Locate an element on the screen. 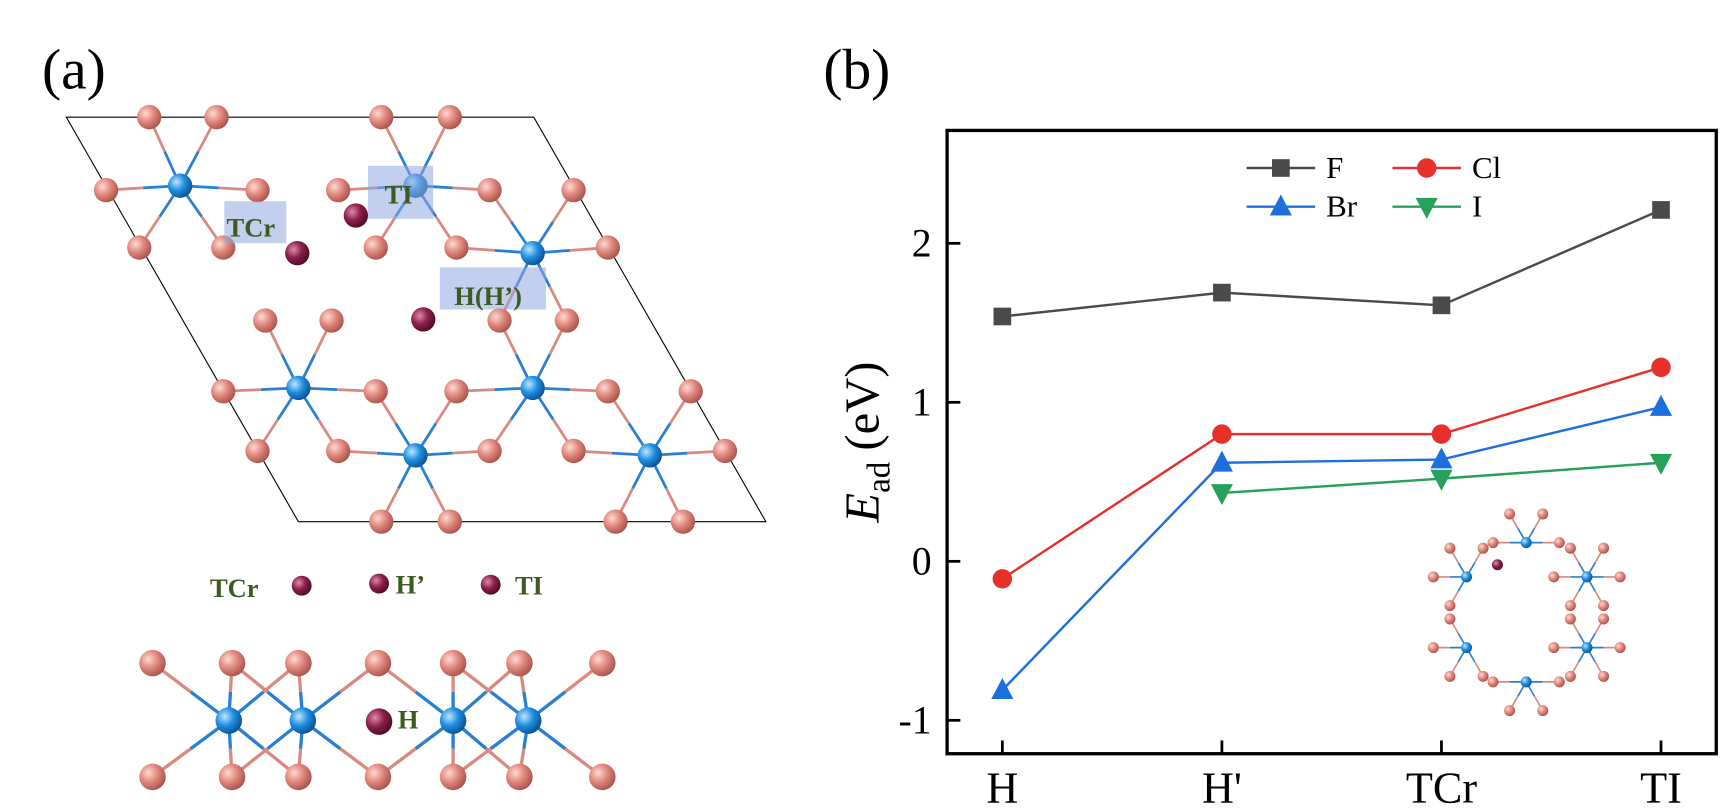 This screenshot has height=809, width=1724. site-label: H is located at coordinates (408, 719).